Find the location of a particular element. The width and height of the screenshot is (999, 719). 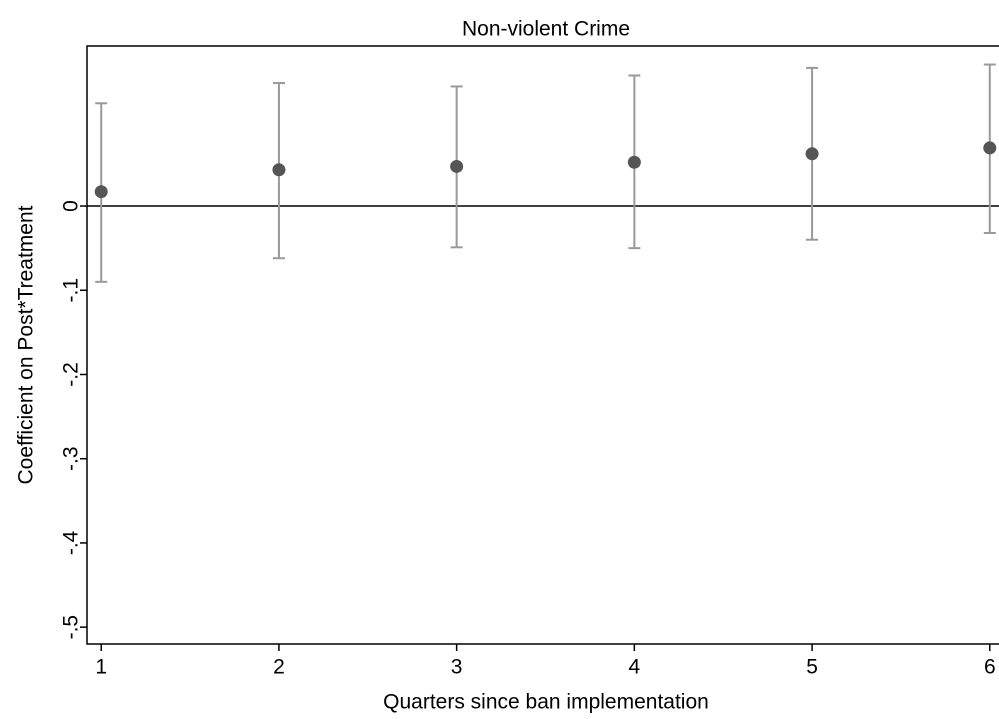

x-tick-label: 2 is located at coordinates (279, 667).